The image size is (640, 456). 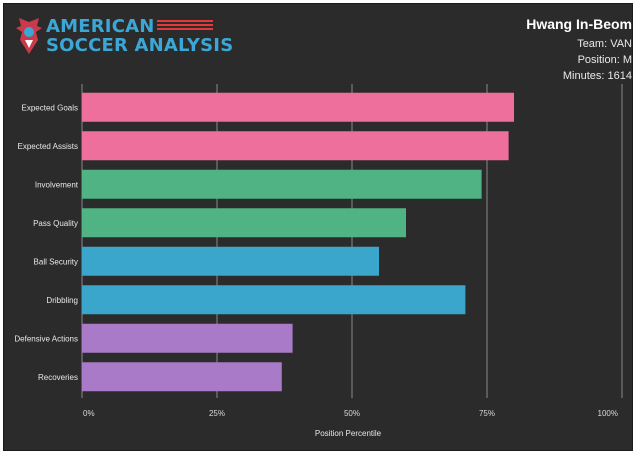 I want to click on bar-involvement, so click(x=282, y=184).